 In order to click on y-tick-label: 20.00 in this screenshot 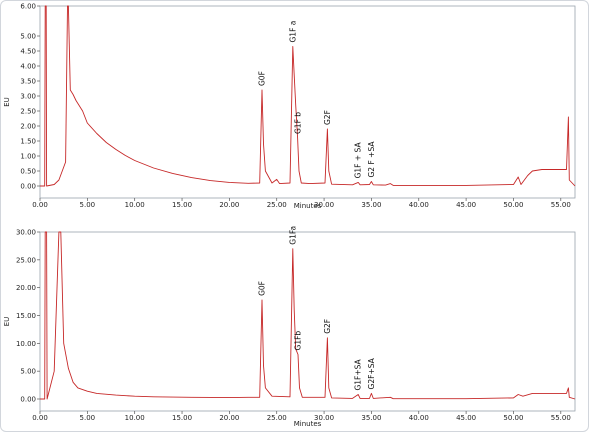, I will do `click(26, 288)`.